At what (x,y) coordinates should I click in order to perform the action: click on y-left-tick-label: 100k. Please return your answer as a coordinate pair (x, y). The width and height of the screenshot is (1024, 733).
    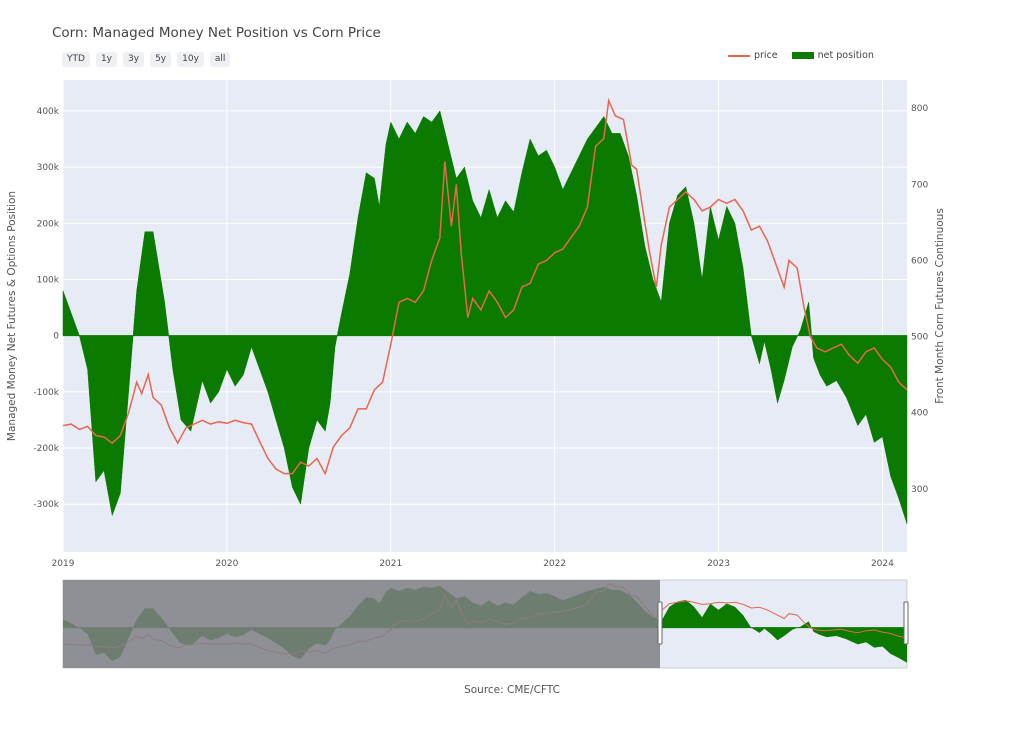
    Looking at the image, I should click on (48, 280).